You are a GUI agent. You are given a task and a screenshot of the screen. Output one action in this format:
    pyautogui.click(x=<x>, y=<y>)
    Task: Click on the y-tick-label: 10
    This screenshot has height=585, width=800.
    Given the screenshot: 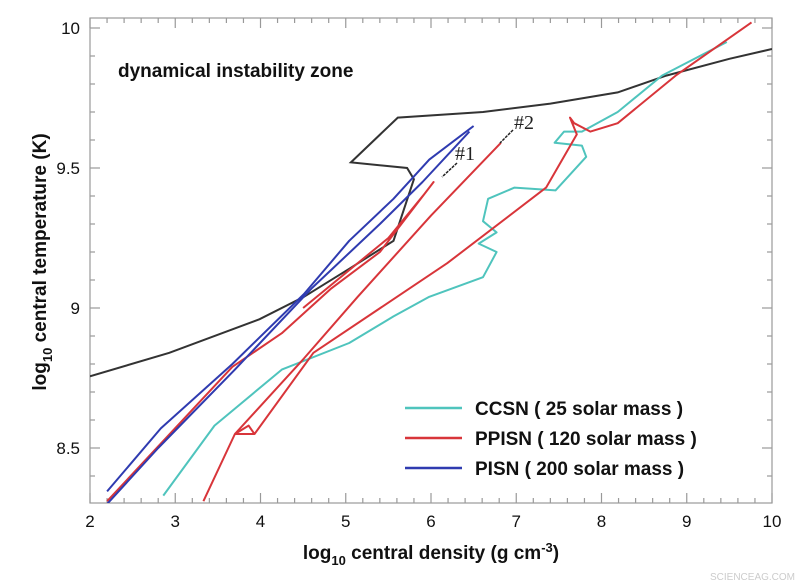 What is the action you would take?
    pyautogui.click(x=70, y=28)
    